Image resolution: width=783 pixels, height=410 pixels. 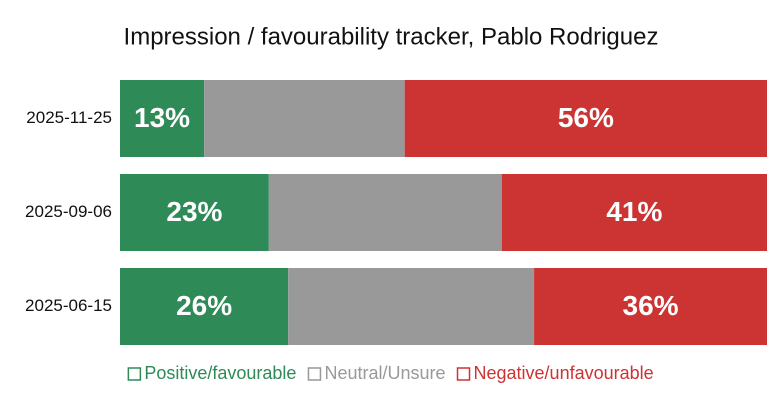 I want to click on data-label: 41%, so click(x=634, y=211).